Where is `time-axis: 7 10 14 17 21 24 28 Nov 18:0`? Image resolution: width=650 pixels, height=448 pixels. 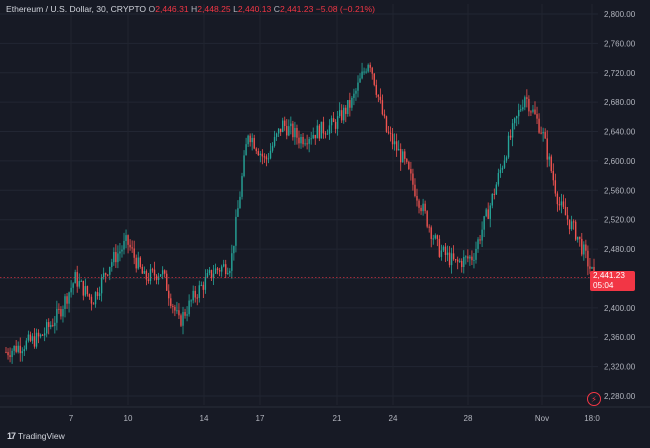
time-axis: 7 10 14 17 21 24 28 Nov 18:0 is located at coordinates (325, 414).